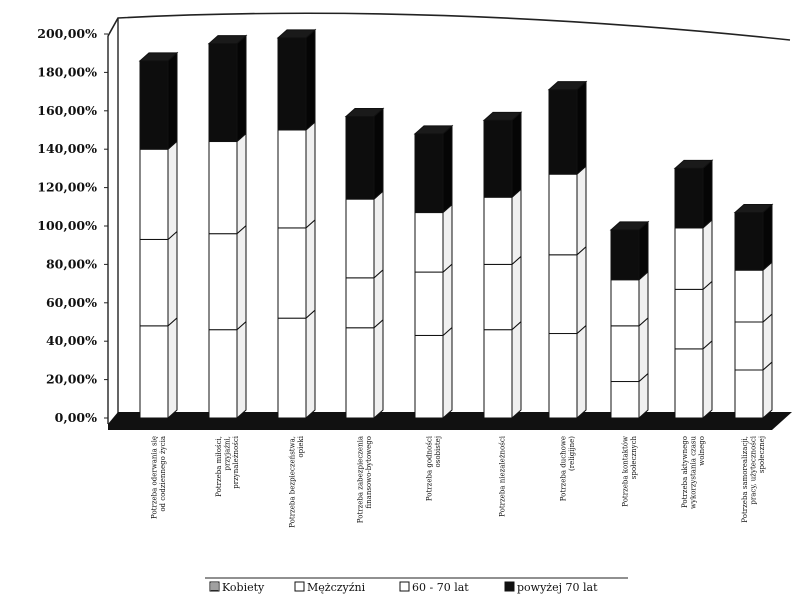 This screenshot has height=599, width=792. Describe the element at coordinates (336, 587) in the screenshot. I see `legend-label: Mężczyźni` at that location.